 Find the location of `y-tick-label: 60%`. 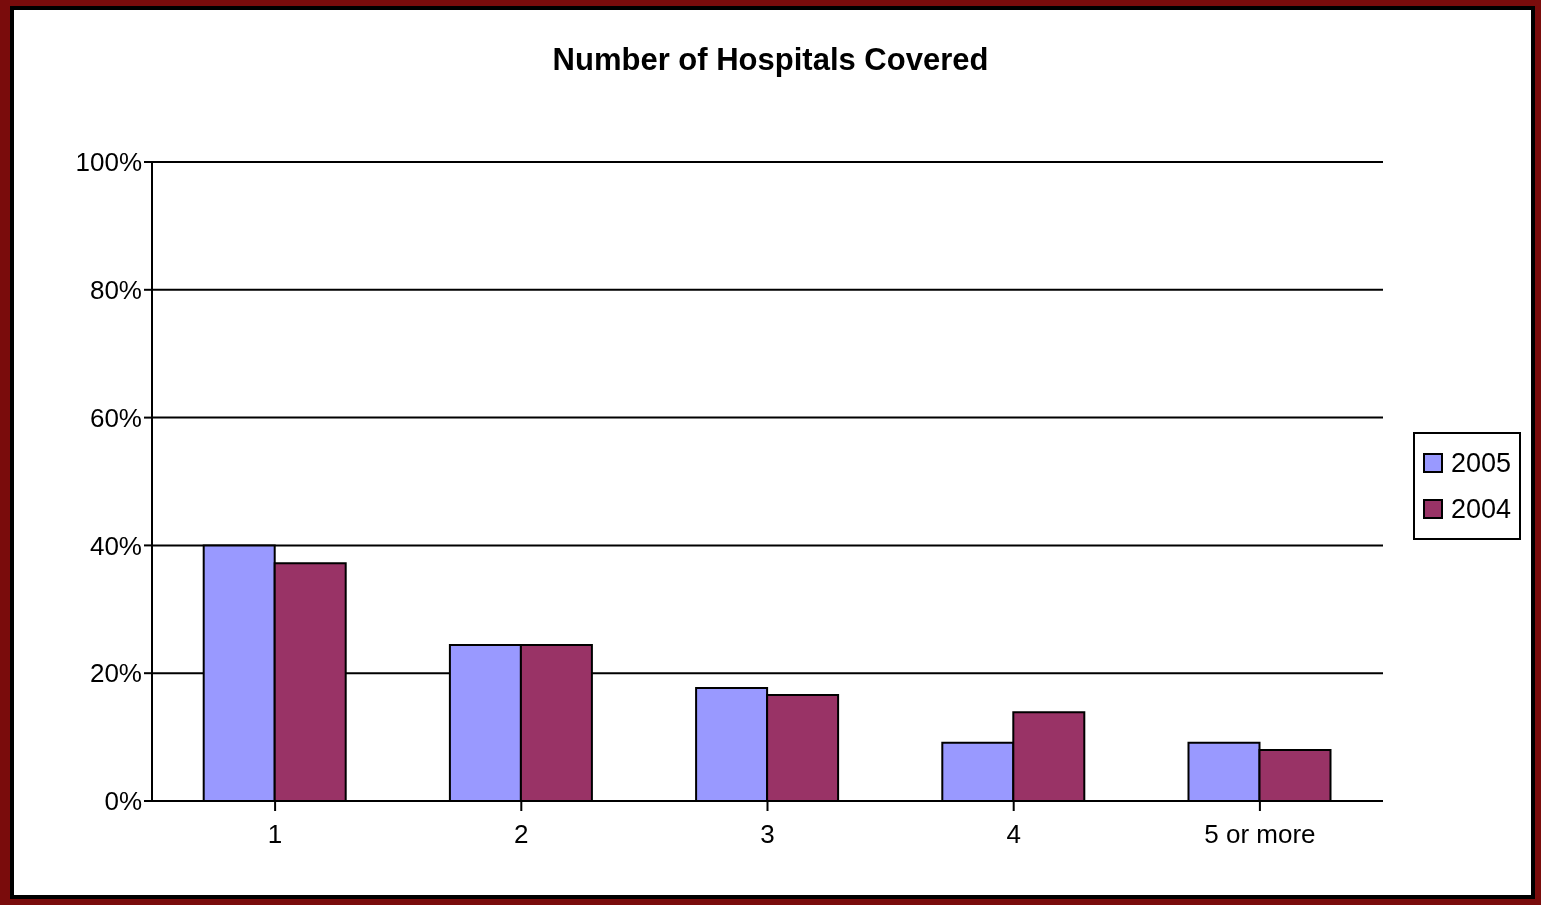

y-tick-label: 60% is located at coordinates (115, 417).